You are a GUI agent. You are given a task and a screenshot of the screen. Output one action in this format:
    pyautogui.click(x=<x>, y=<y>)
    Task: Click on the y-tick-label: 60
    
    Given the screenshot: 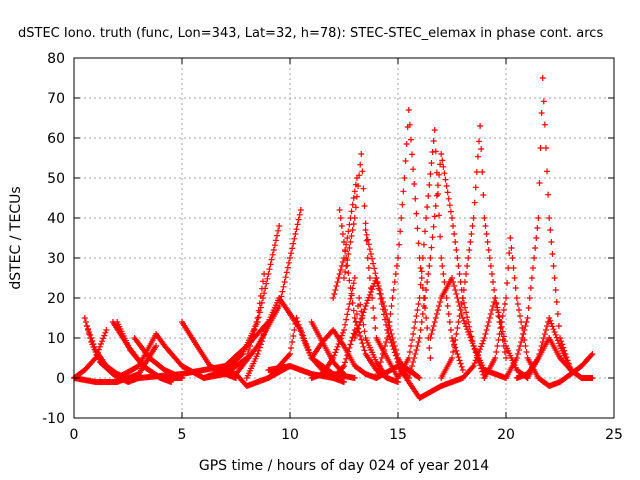 What is the action you would take?
    pyautogui.click(x=56, y=139)
    